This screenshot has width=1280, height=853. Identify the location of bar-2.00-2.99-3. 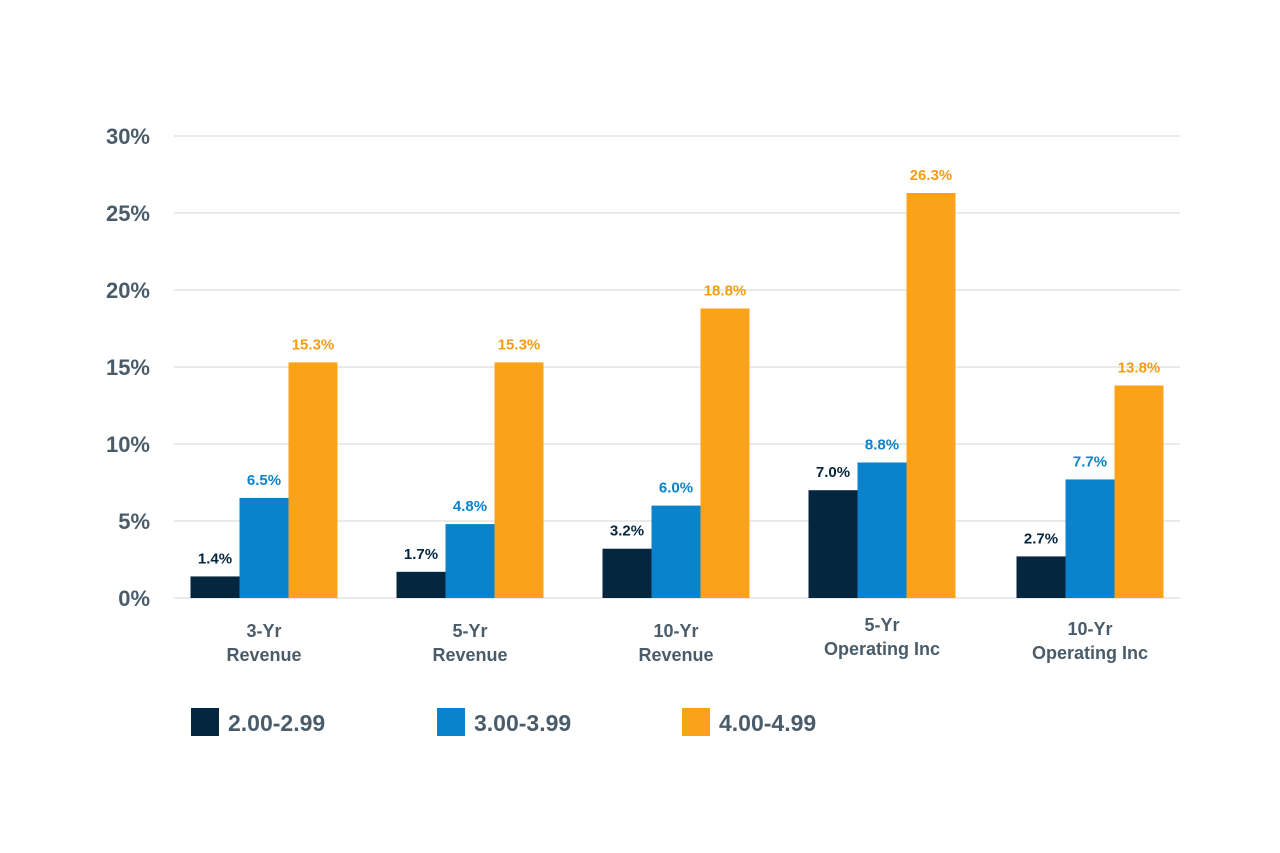
(833, 544).